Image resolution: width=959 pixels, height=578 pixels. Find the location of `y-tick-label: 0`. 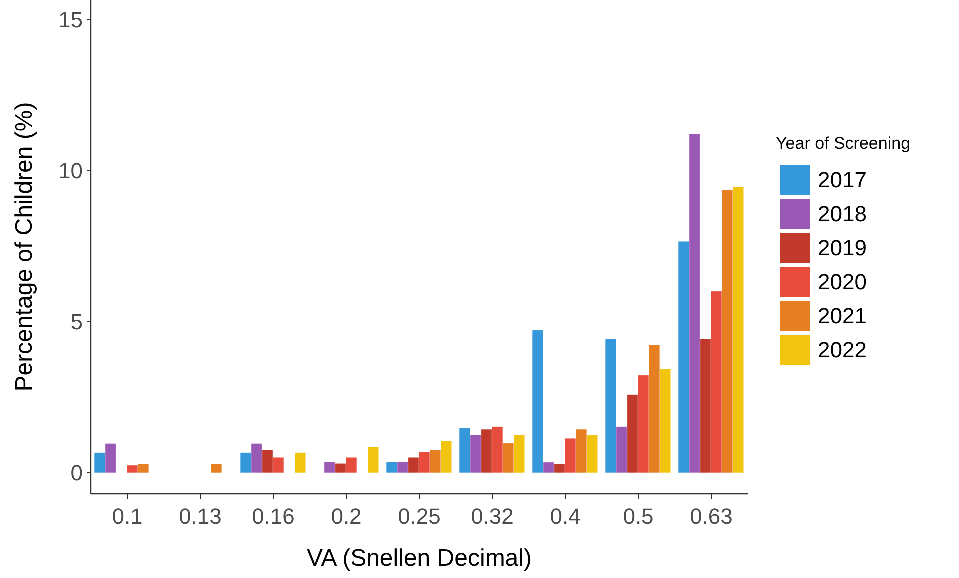

y-tick-label: 0 is located at coordinates (76, 473).